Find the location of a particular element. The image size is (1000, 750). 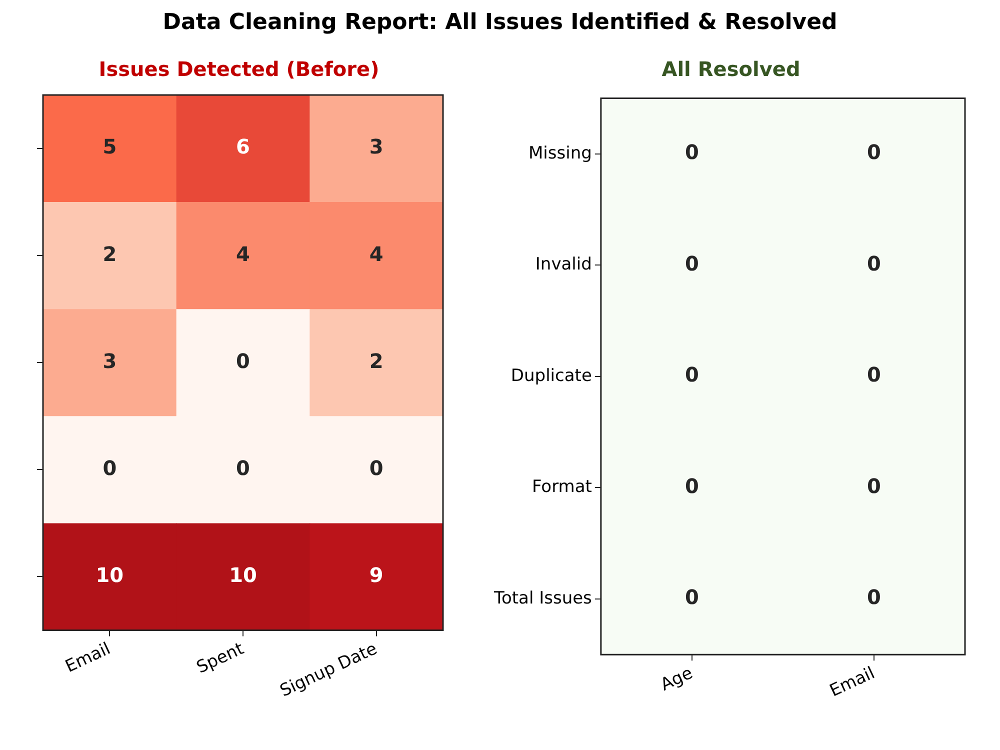

y-tick-label: Duplicate is located at coordinates (551, 376).